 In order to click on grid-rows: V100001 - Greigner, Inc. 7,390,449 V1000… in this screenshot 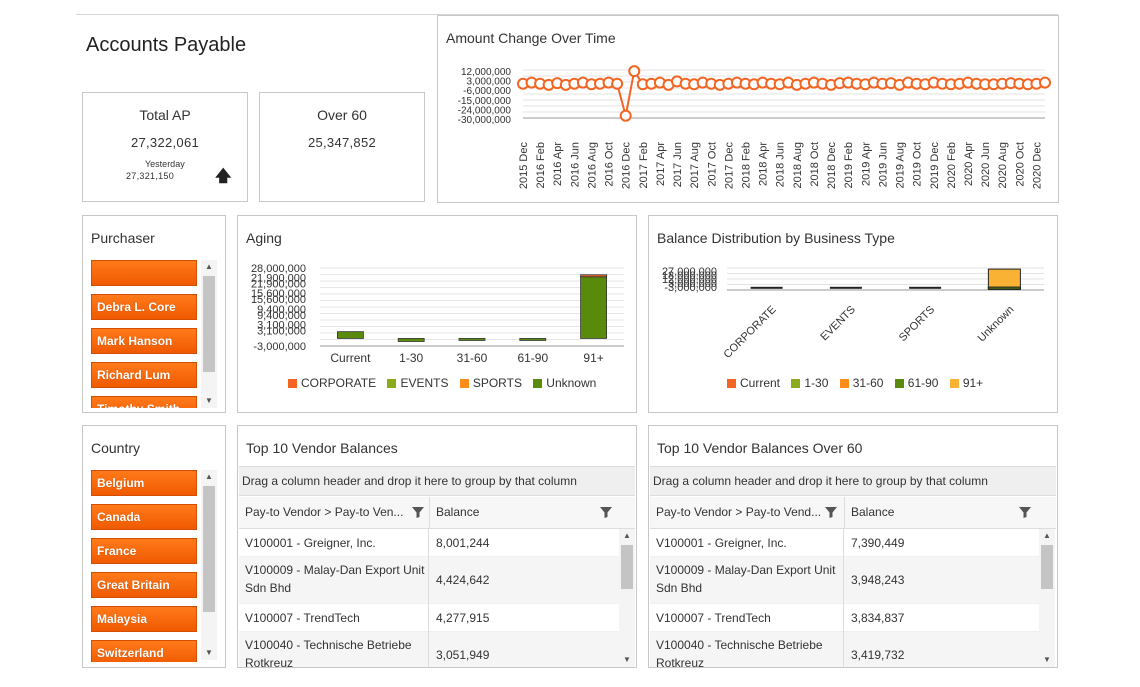, I will do `click(845, 598)`.